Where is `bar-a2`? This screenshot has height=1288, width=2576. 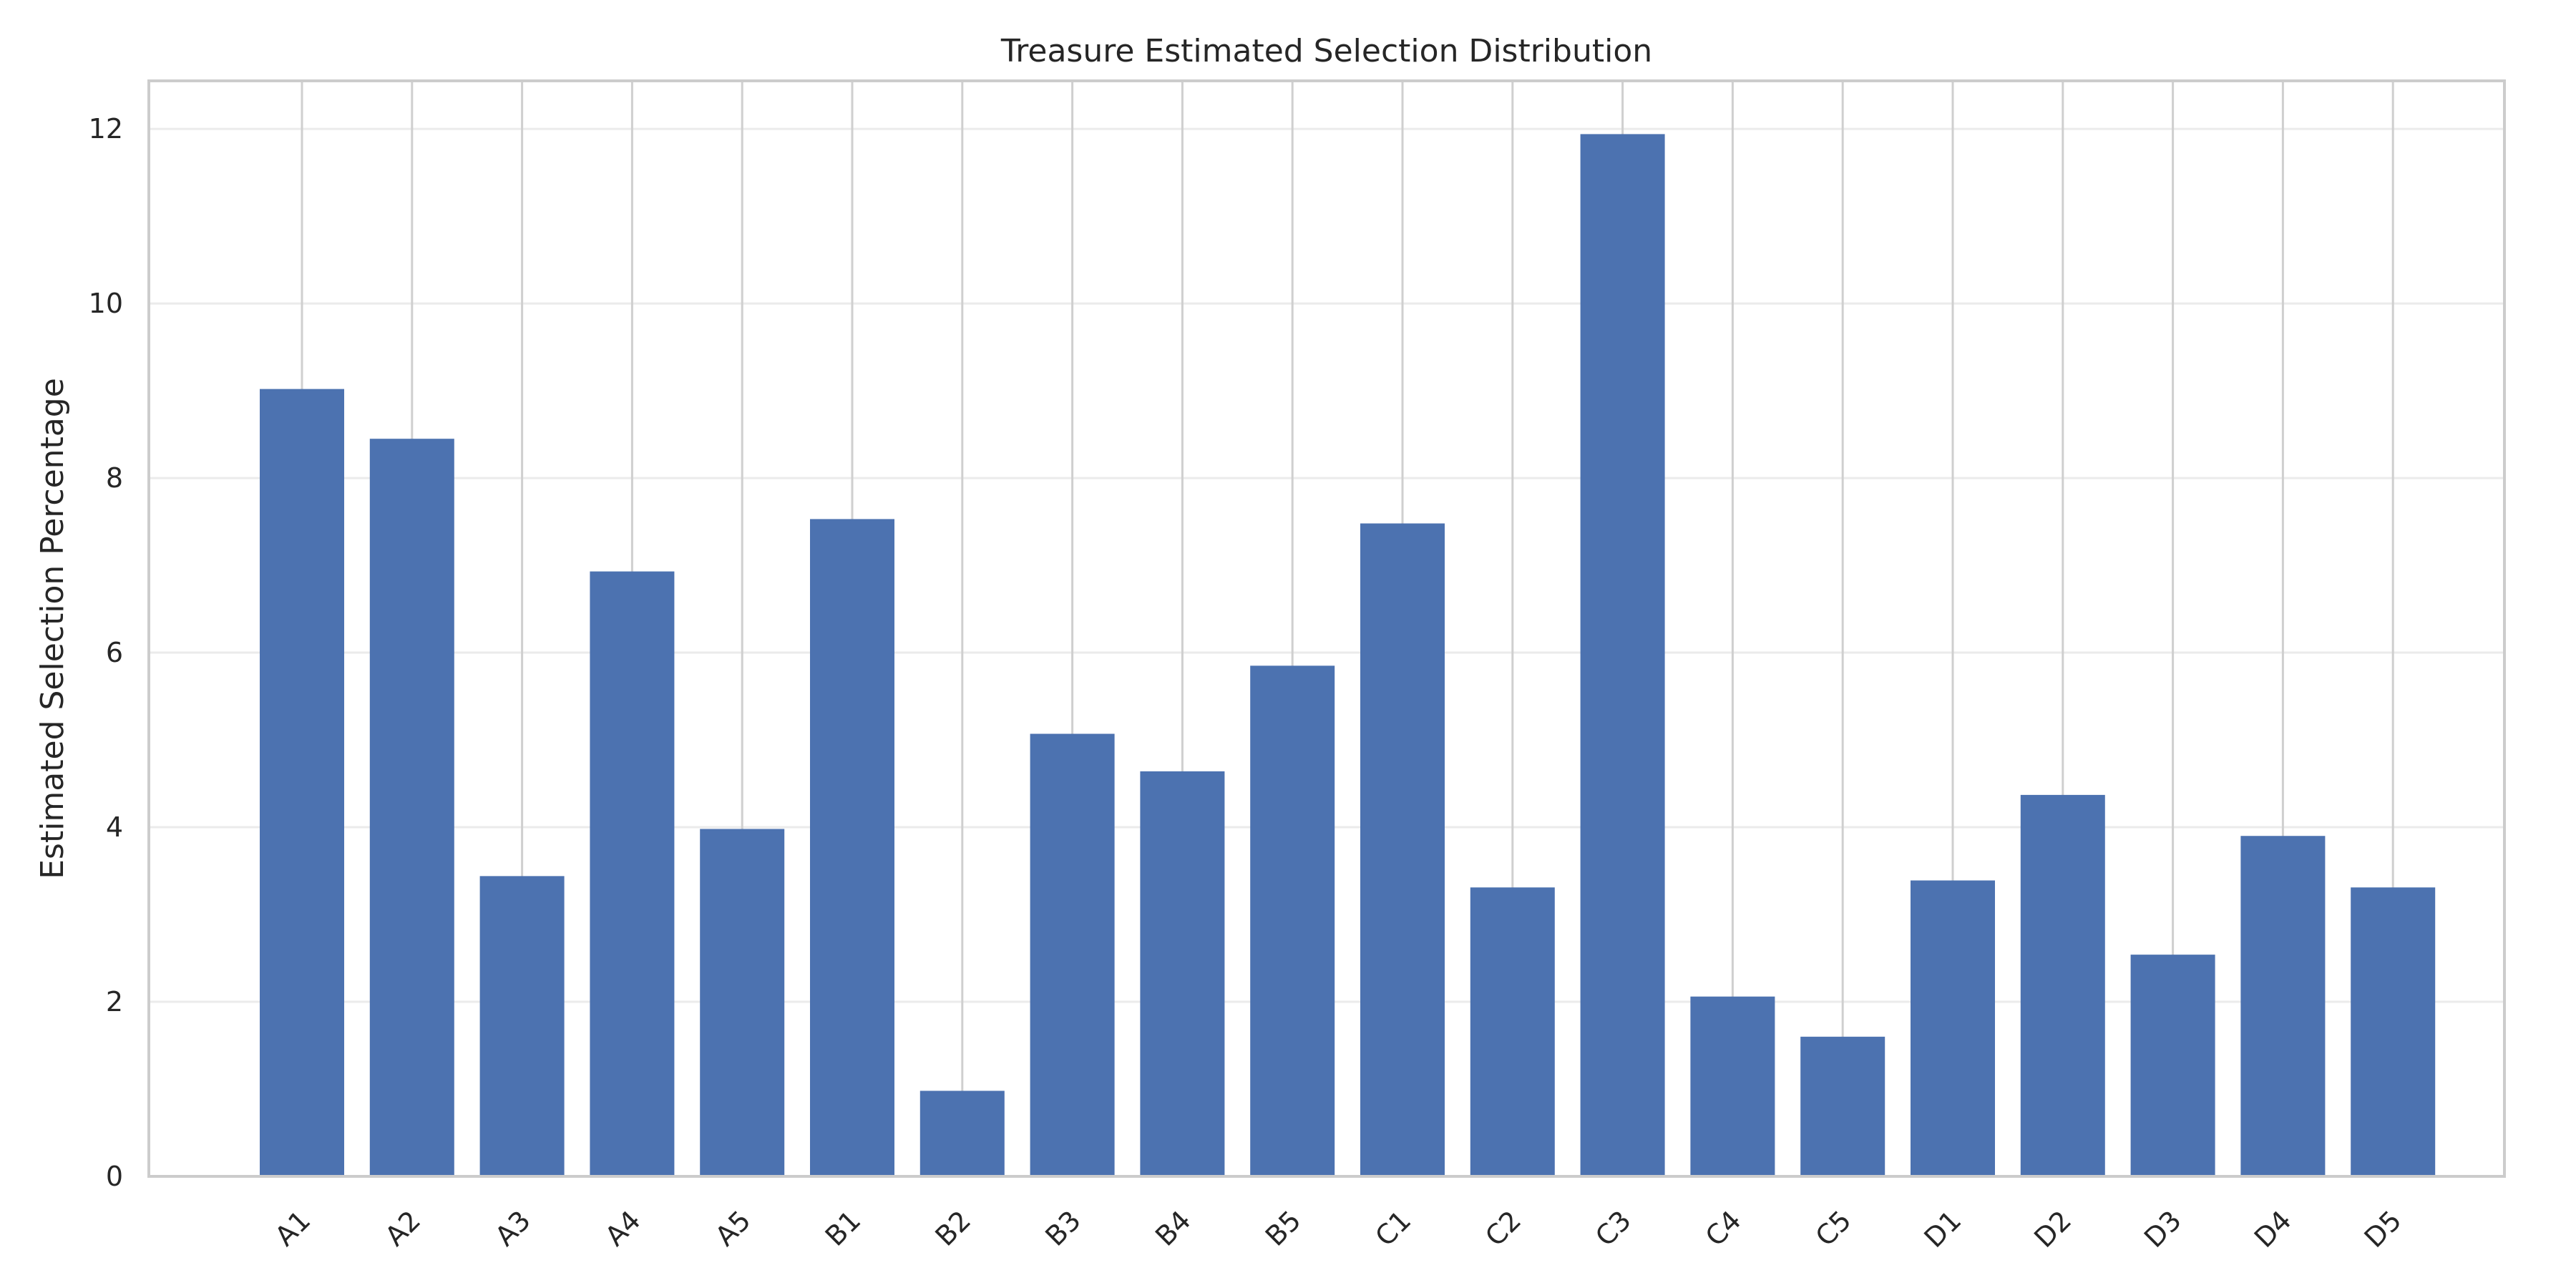
bar-a2 is located at coordinates (411, 807).